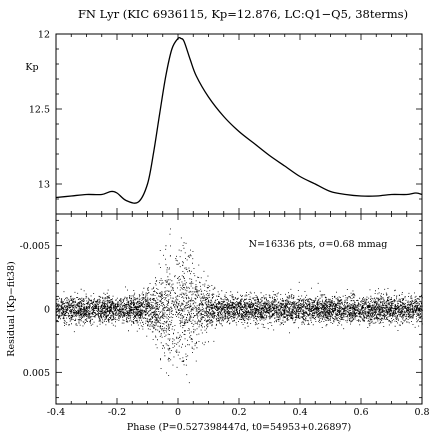  What do you see at coordinates (44, 185) in the screenshot?
I see `top-y-tick-label: 13` at bounding box center [44, 185].